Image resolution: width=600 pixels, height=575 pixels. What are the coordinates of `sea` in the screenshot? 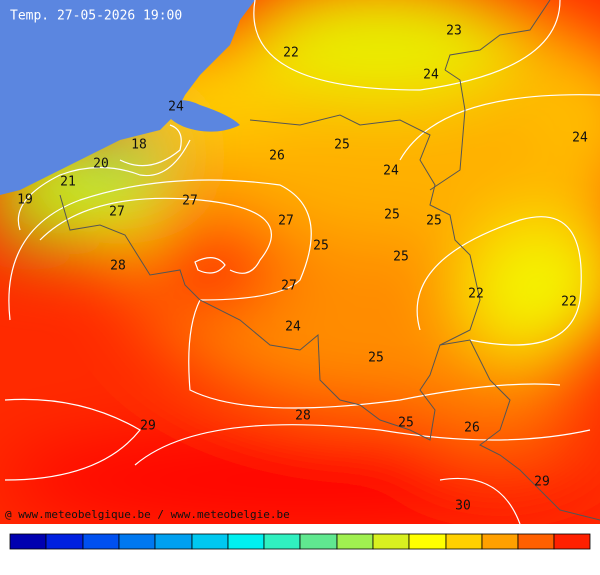 It's located at (127, 97).